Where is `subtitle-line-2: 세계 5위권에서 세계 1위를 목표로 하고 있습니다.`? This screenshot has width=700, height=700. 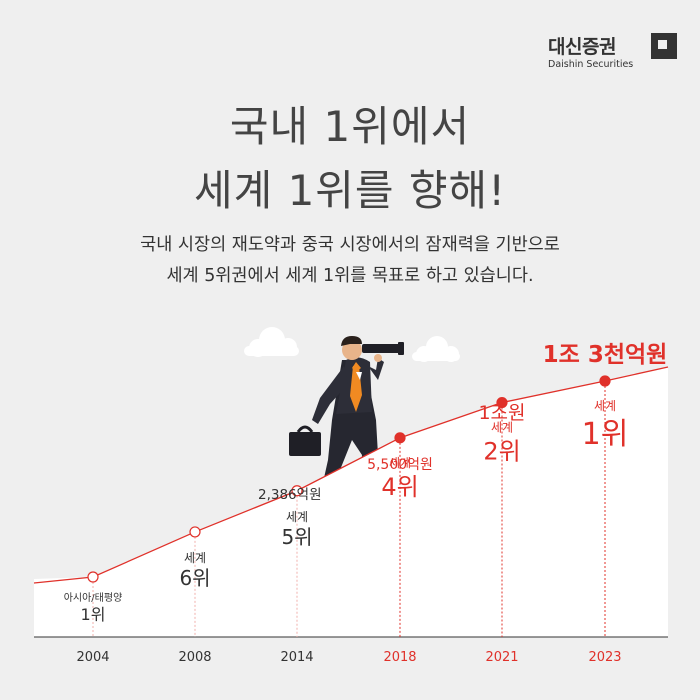
subtitle-line-2: 세계 5위권에서 세계 1위를 목표로 하고 있습니다. is located at coordinates (350, 276).